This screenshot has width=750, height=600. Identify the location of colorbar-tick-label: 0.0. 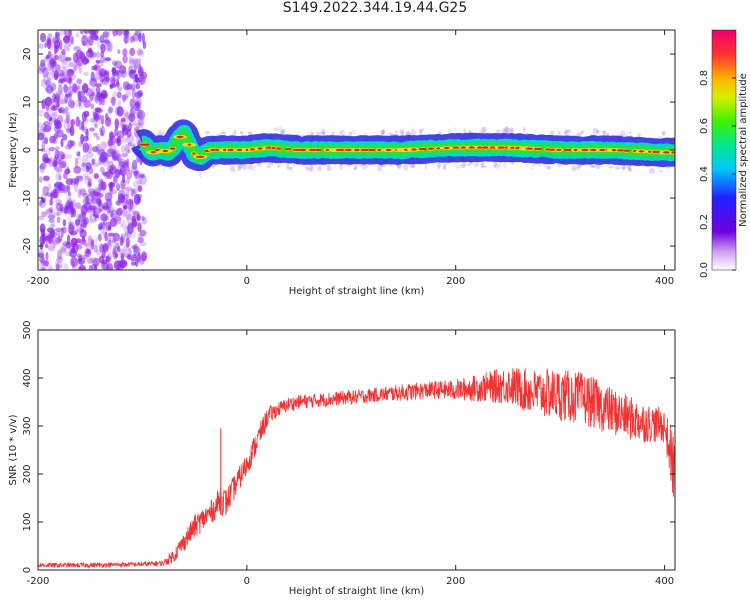
(704, 270).